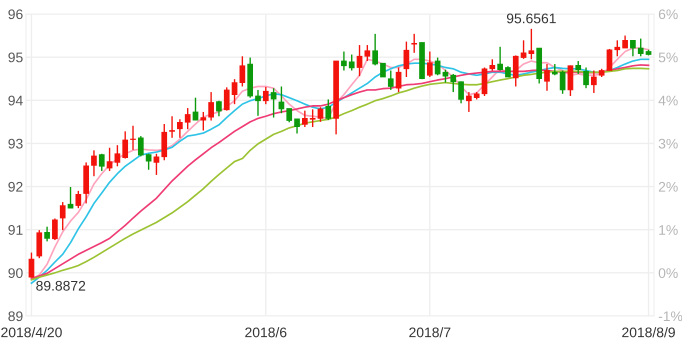  What do you see at coordinates (668, 230) in the screenshot?
I see `y2-tick-label: 1%` at bounding box center [668, 230].